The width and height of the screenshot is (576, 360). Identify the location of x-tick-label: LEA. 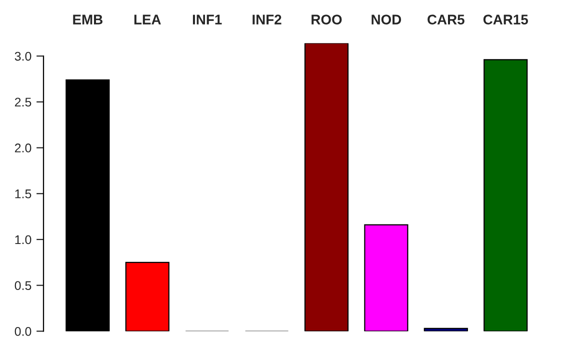
(147, 19).